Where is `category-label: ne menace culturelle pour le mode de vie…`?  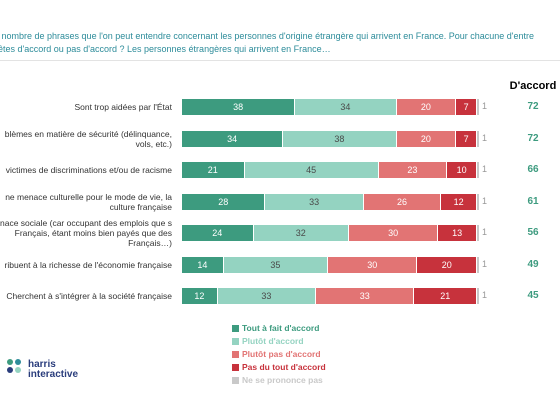 category-label: ne menace culturelle pour le mode de vie… is located at coordinates (88, 201).